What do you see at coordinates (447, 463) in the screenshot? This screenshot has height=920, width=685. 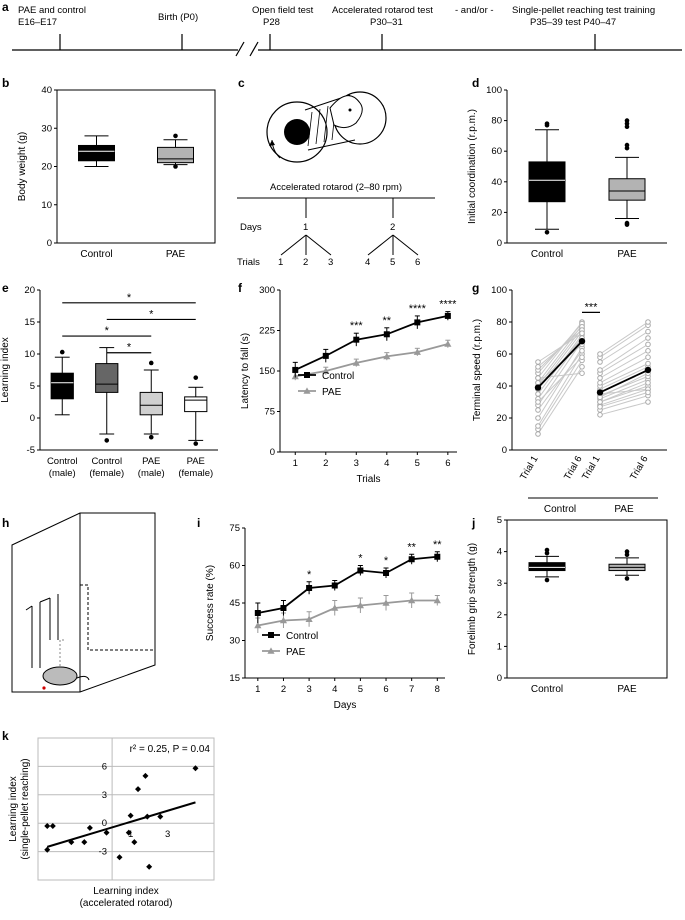 I see `f-x-tick-label: 6` at bounding box center [447, 463].